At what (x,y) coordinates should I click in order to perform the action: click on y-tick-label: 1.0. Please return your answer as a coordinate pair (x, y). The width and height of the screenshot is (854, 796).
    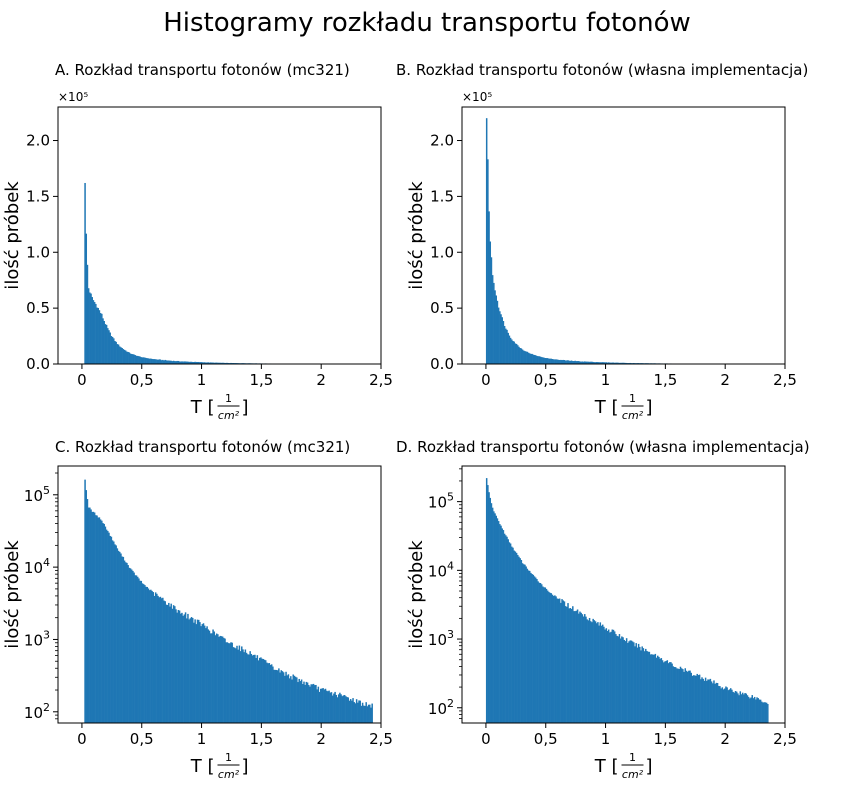
    Looking at the image, I should click on (38, 252).